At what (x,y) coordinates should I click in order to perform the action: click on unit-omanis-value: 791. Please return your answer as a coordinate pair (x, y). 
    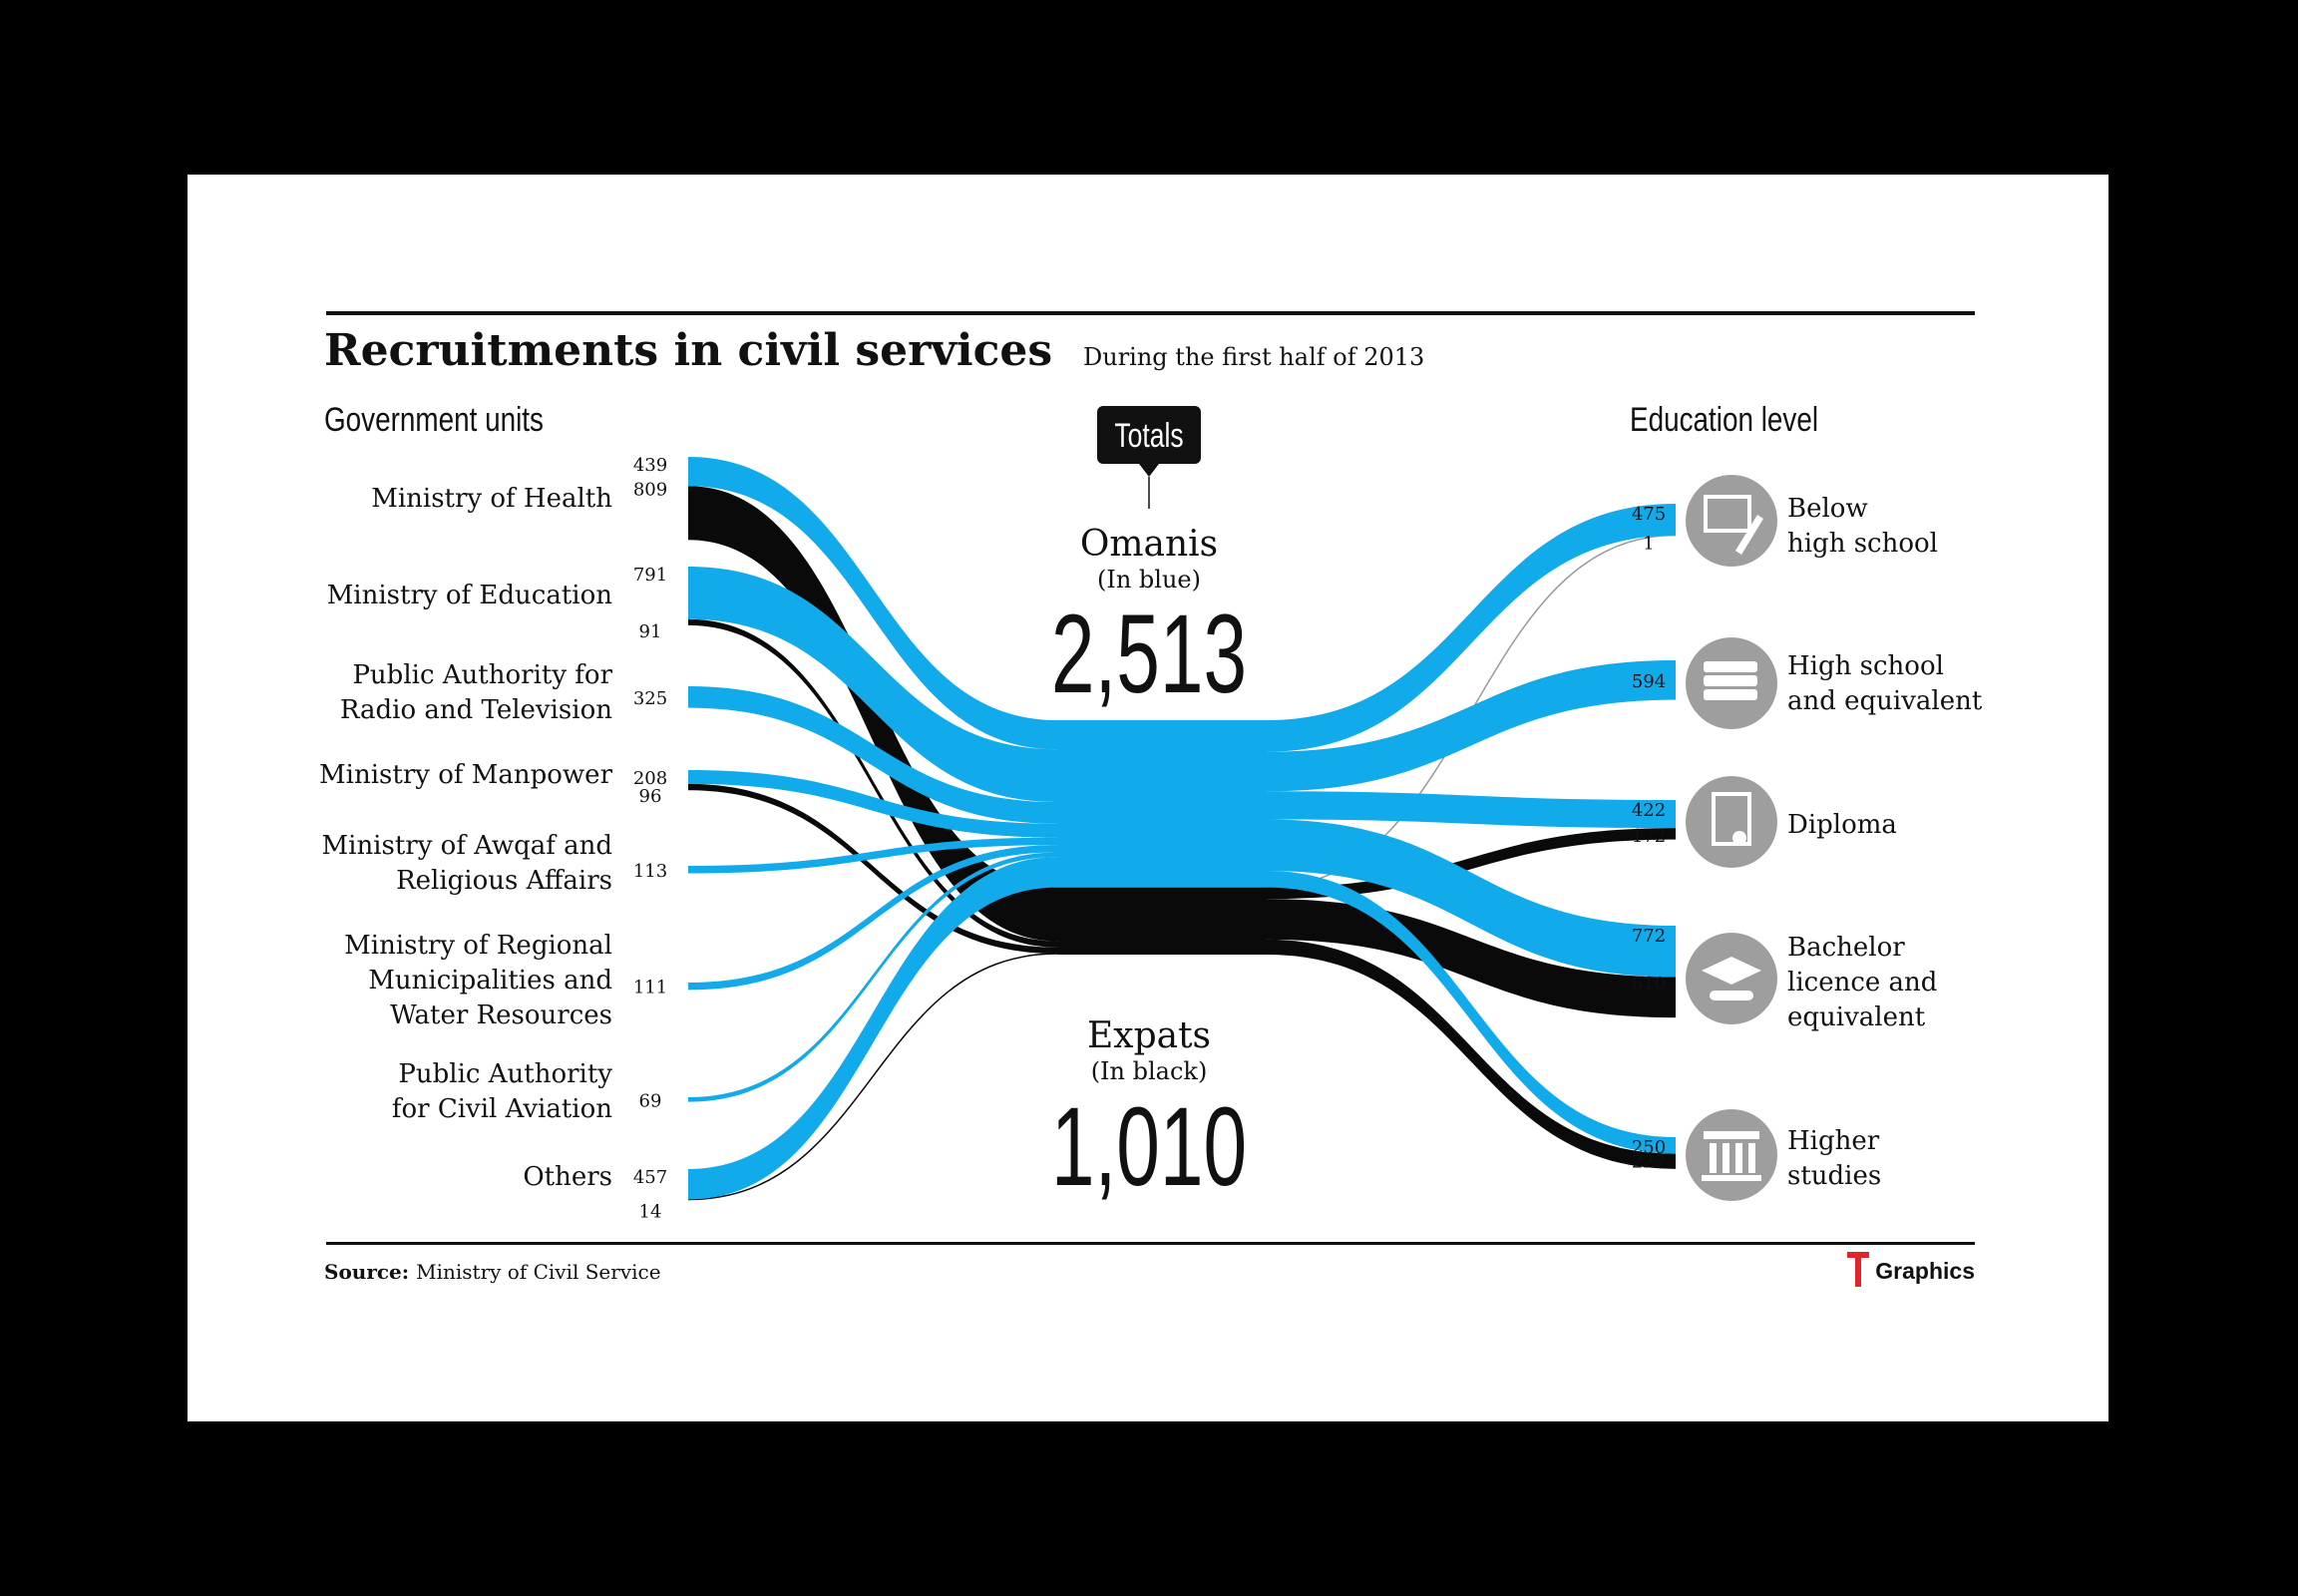
    Looking at the image, I should click on (650, 575).